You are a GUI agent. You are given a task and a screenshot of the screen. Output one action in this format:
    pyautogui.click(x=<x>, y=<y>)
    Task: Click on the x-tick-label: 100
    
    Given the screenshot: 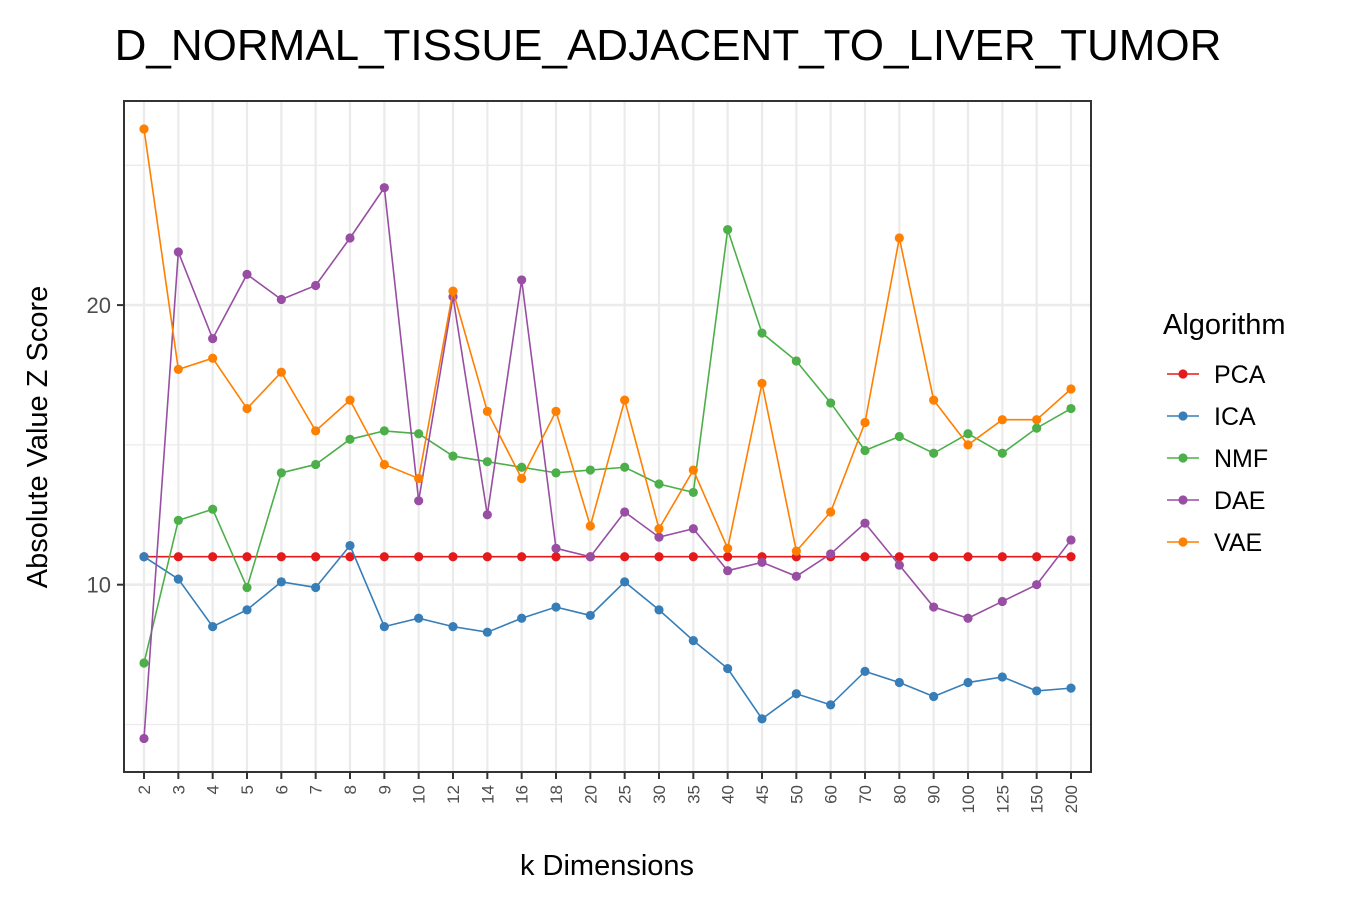 What is the action you would take?
    pyautogui.click(x=968, y=799)
    